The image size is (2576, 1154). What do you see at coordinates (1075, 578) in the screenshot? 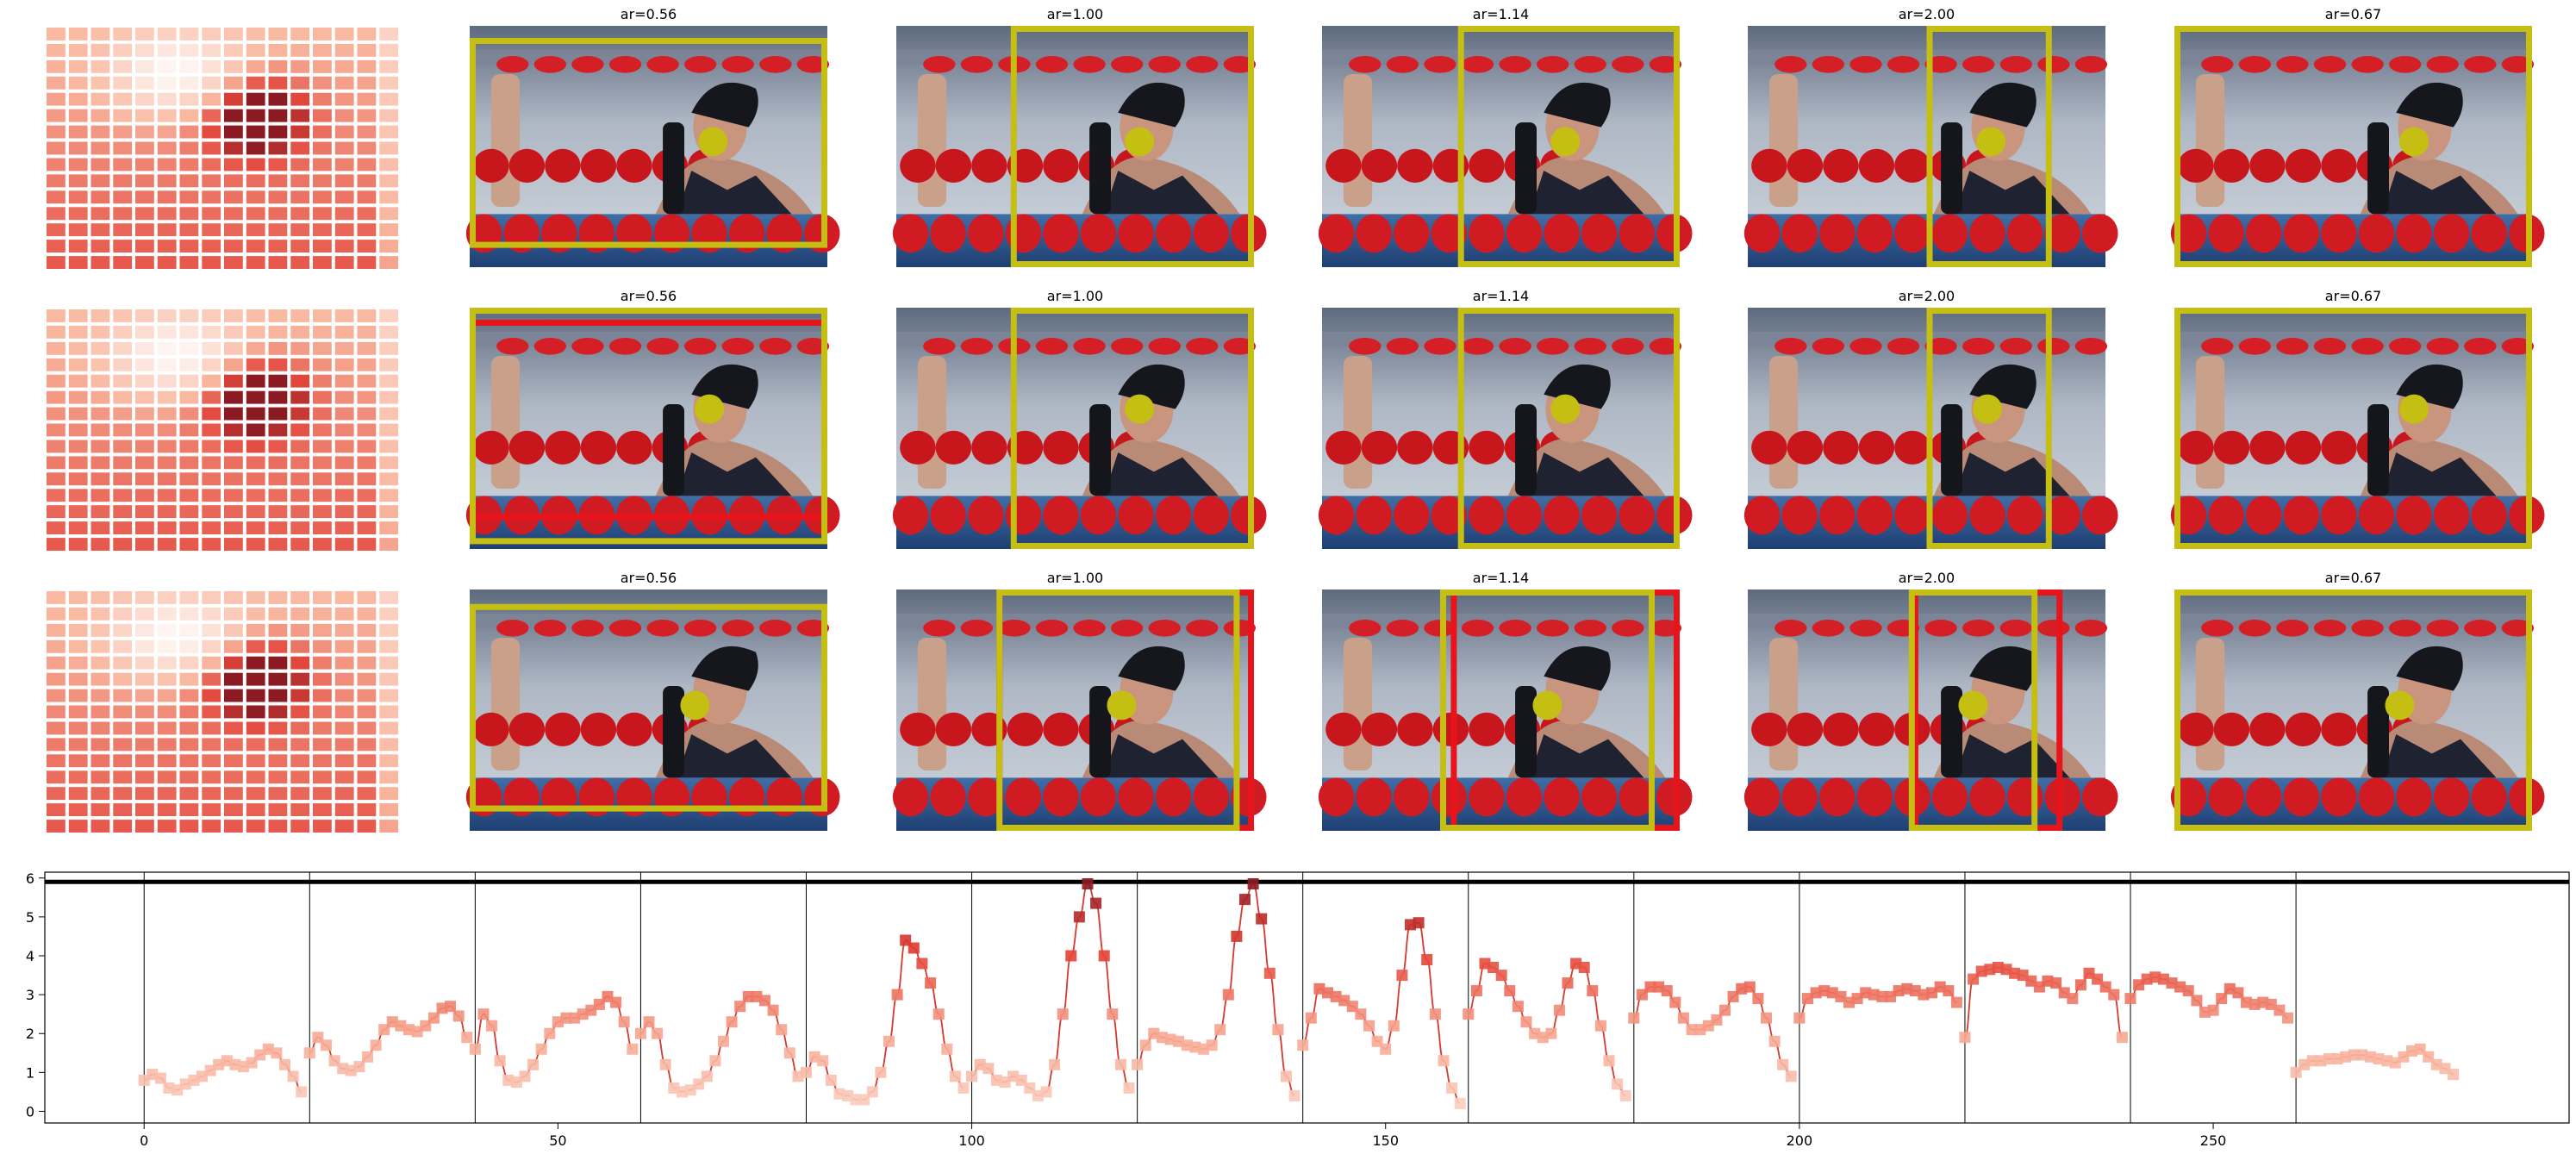
I see `panel-title: ar=1.00` at bounding box center [1075, 578].